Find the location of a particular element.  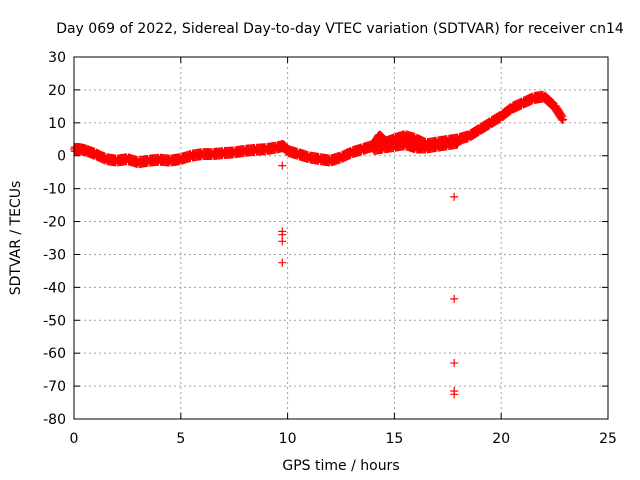

y-tick-label: 10 is located at coordinates (57, 124).